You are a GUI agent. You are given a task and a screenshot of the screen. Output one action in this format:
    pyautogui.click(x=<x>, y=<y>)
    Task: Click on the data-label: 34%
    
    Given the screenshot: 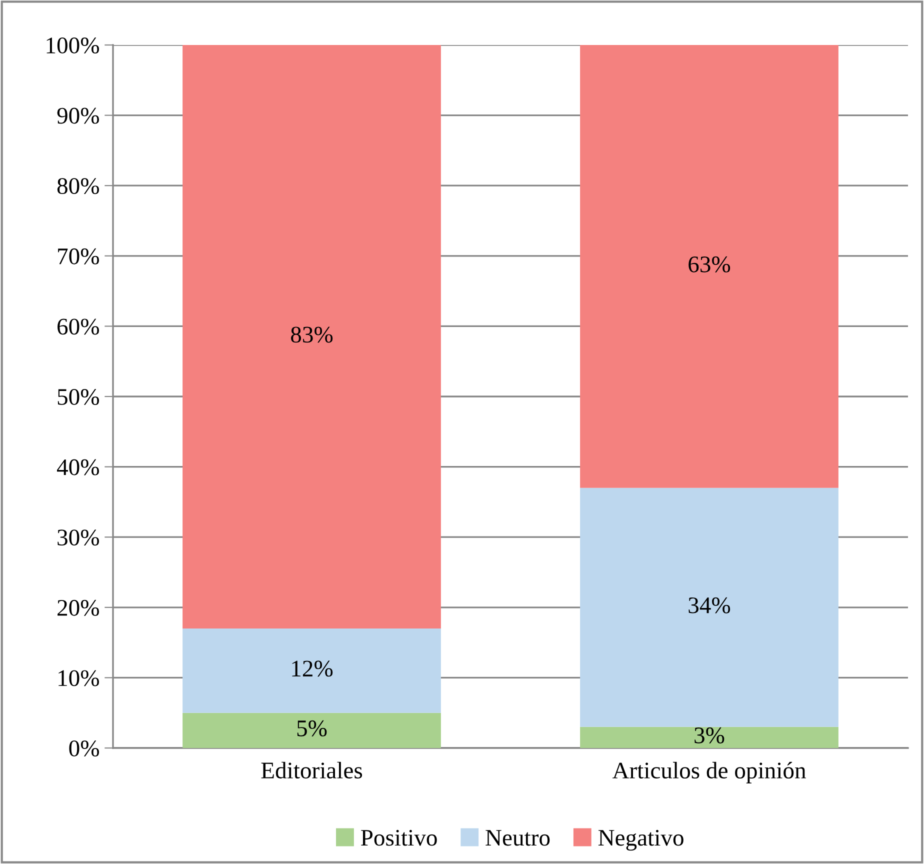 What is the action you would take?
    pyautogui.click(x=709, y=605)
    